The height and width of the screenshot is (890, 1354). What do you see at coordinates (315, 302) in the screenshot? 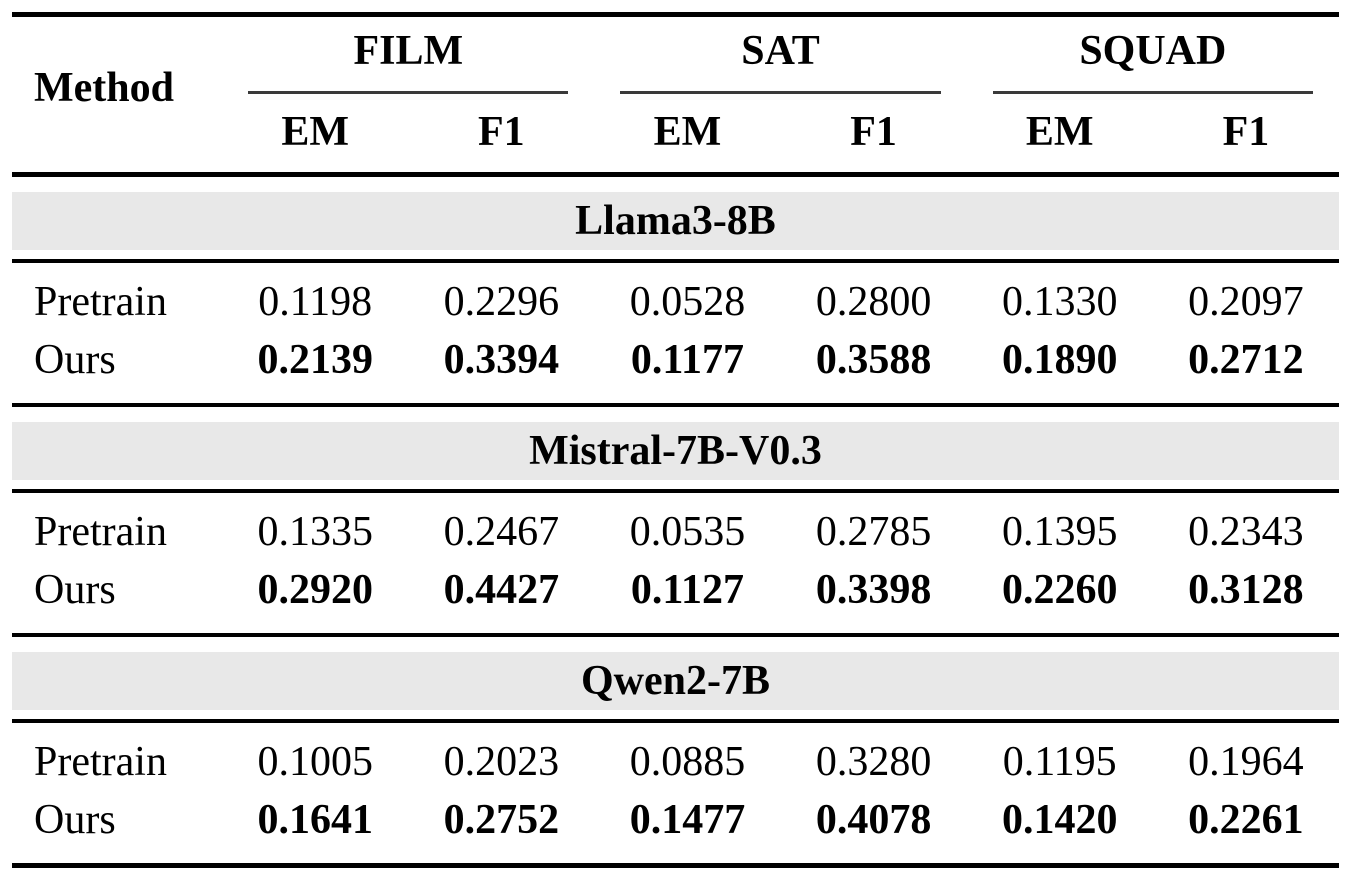
I see `value-cell: 0.1198` at bounding box center [315, 302].